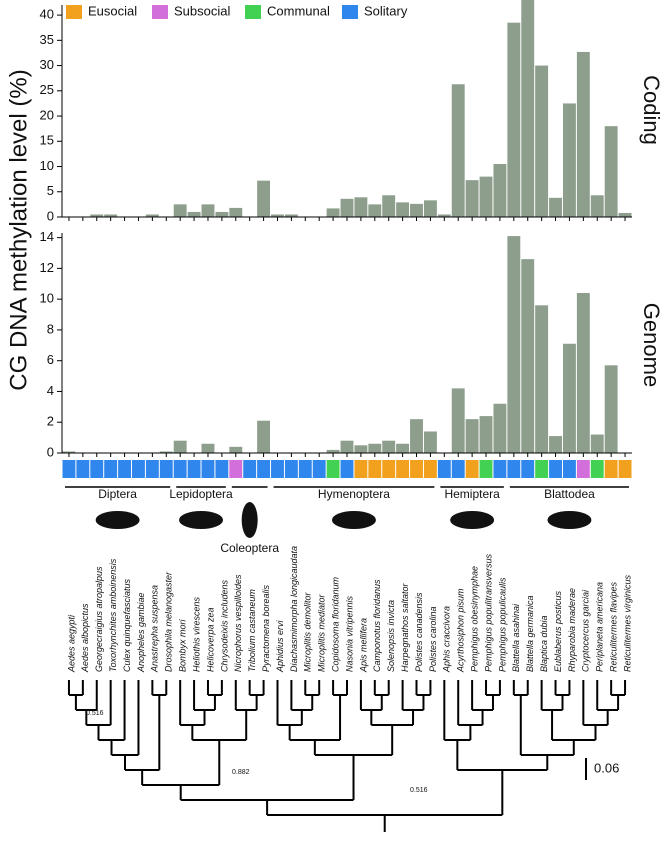 The width and height of the screenshot is (667, 842). What do you see at coordinates (238, 623) in the screenshot?
I see `species-label: Nicrophorus vespilloides` at bounding box center [238, 623].